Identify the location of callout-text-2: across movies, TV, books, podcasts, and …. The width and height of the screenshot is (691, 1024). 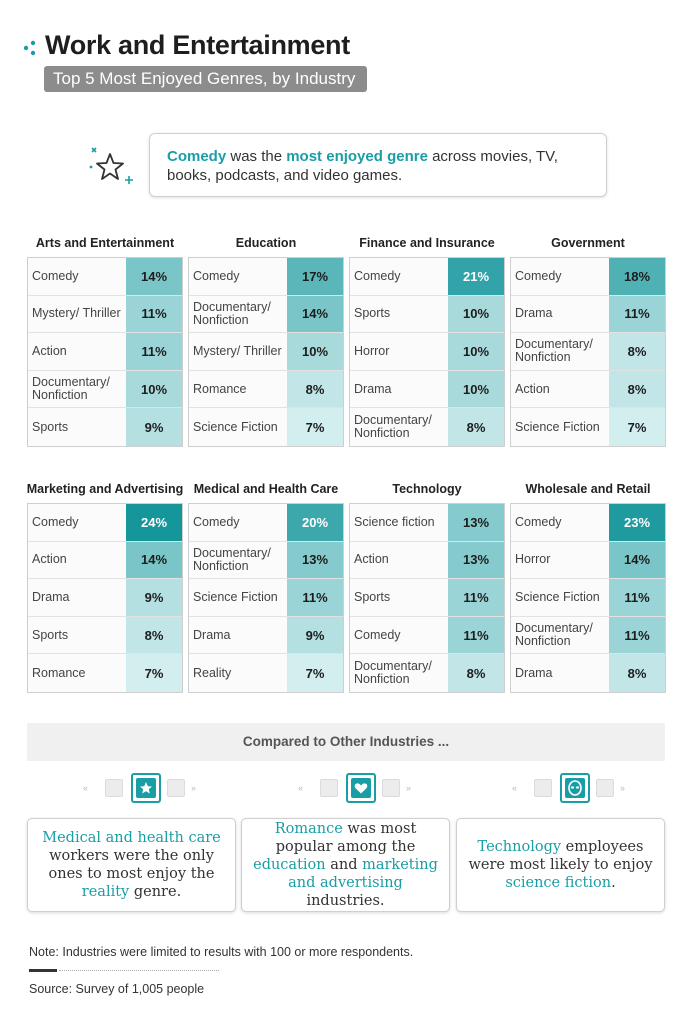
(362, 166).